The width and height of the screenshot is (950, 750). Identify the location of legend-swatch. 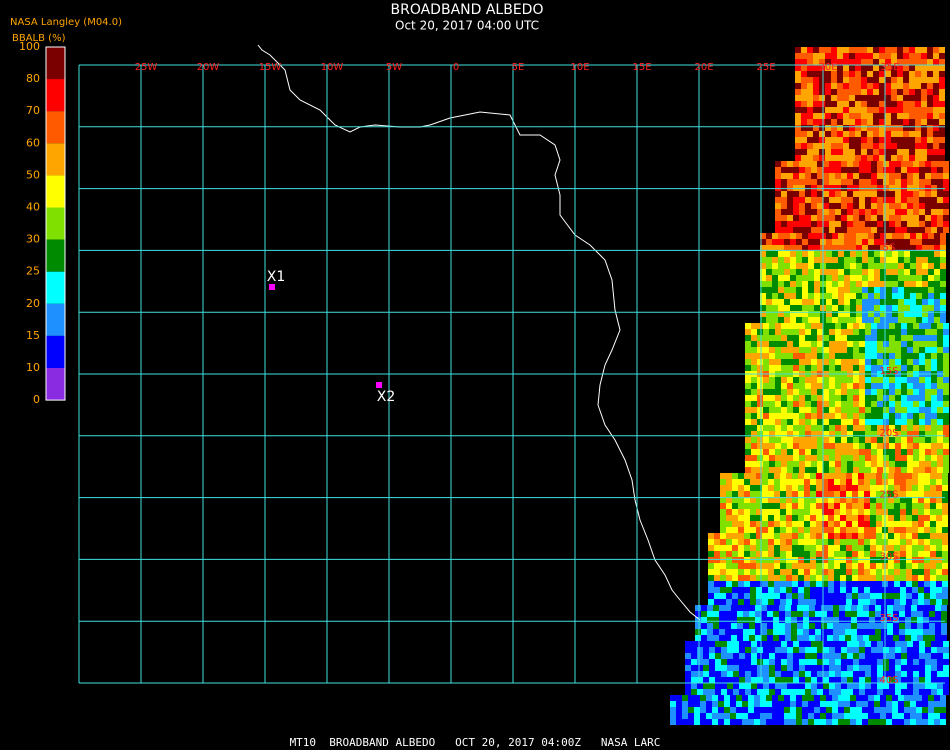
(55, 223).